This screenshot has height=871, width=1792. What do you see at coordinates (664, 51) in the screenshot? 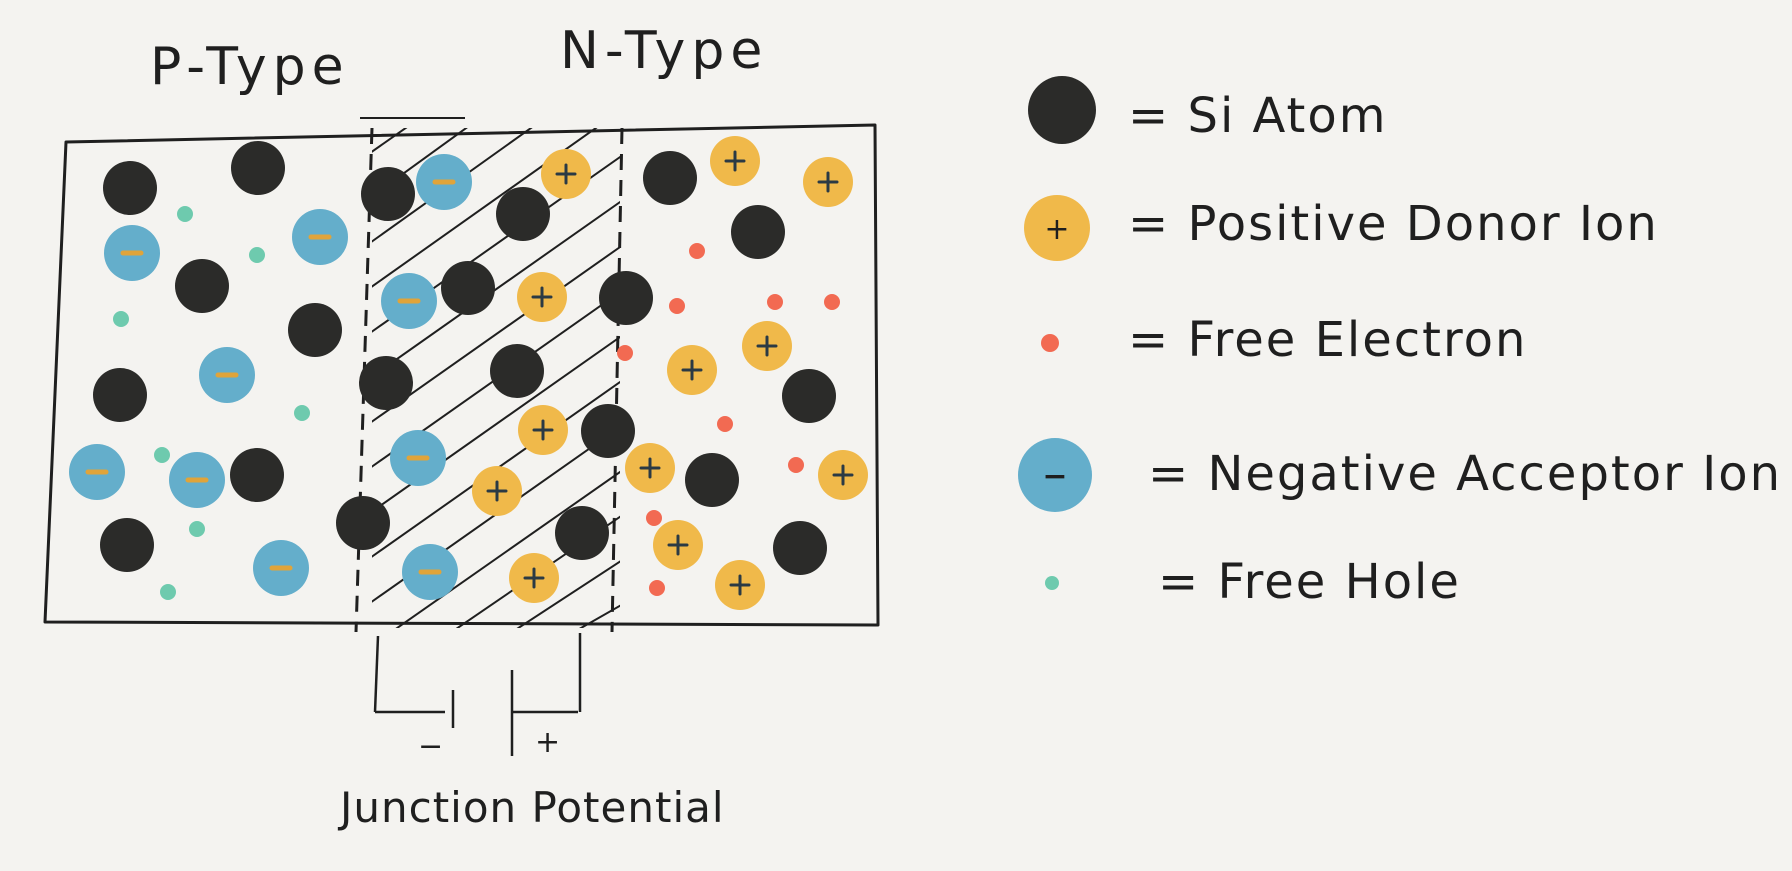
I see `n-type-label: N-Type` at bounding box center [664, 51].